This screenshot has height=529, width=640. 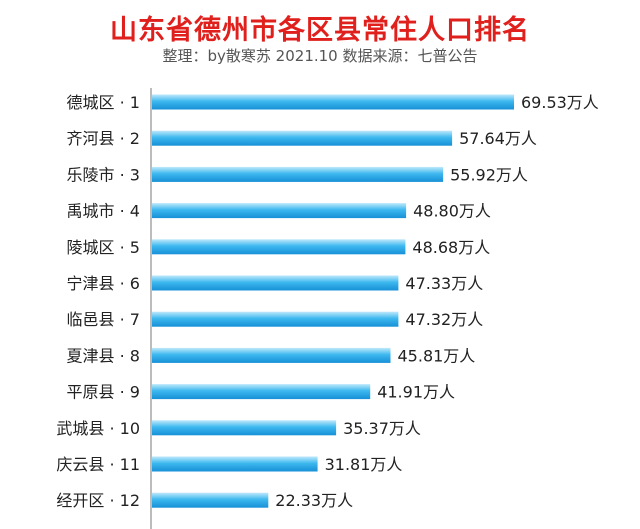 I want to click on chart-title: 山东省德州市各区县常住人口排名, so click(x=320, y=30).